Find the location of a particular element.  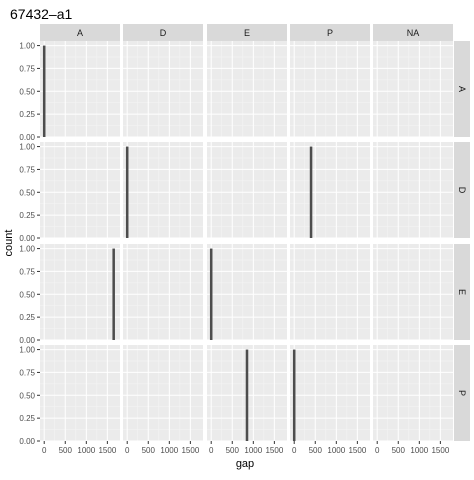

col-strip-label: E is located at coordinates (247, 33).